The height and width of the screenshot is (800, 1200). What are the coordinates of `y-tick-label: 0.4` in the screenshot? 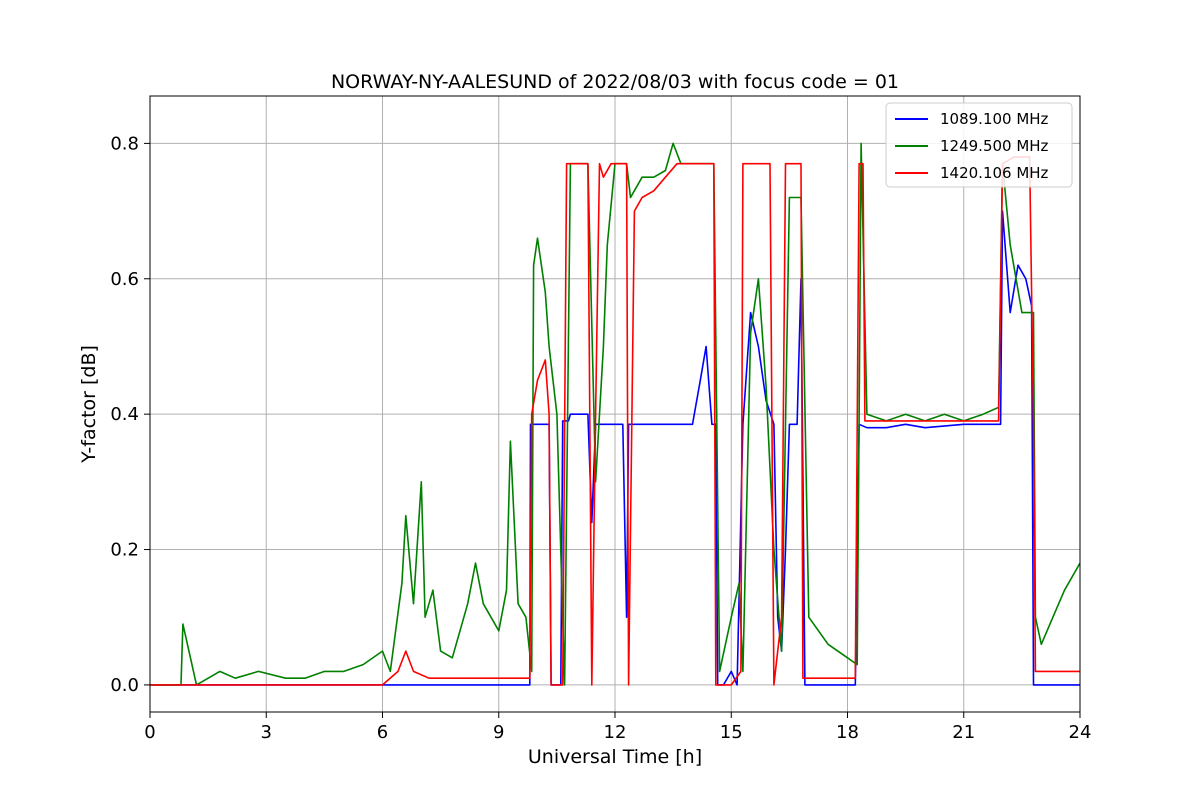 It's located at (124, 414).